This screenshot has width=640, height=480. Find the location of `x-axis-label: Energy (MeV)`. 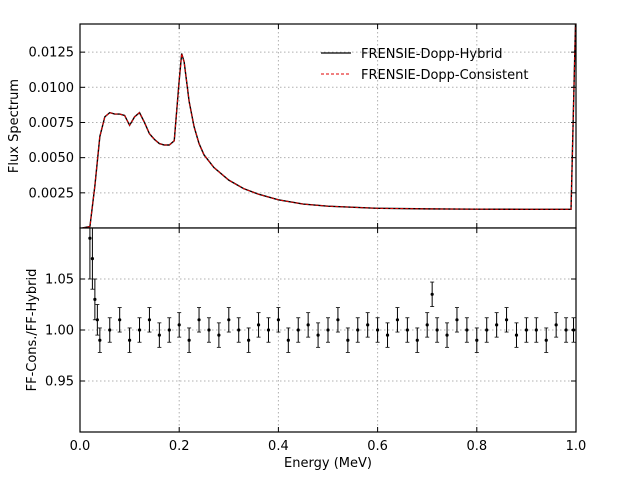

x-axis-label: Energy (MeV) is located at coordinates (328, 463).